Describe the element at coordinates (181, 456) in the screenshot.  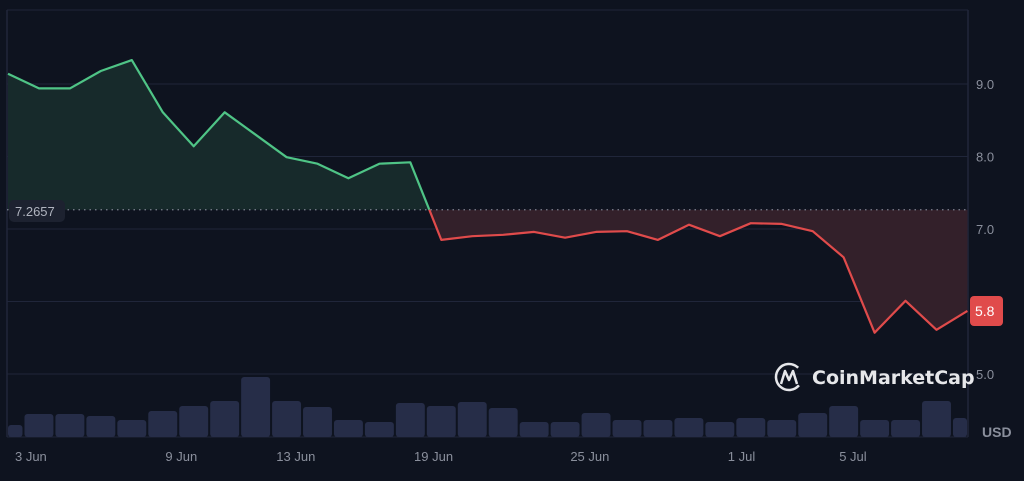
I see `x-tick-label: 9 Jun` at that location.